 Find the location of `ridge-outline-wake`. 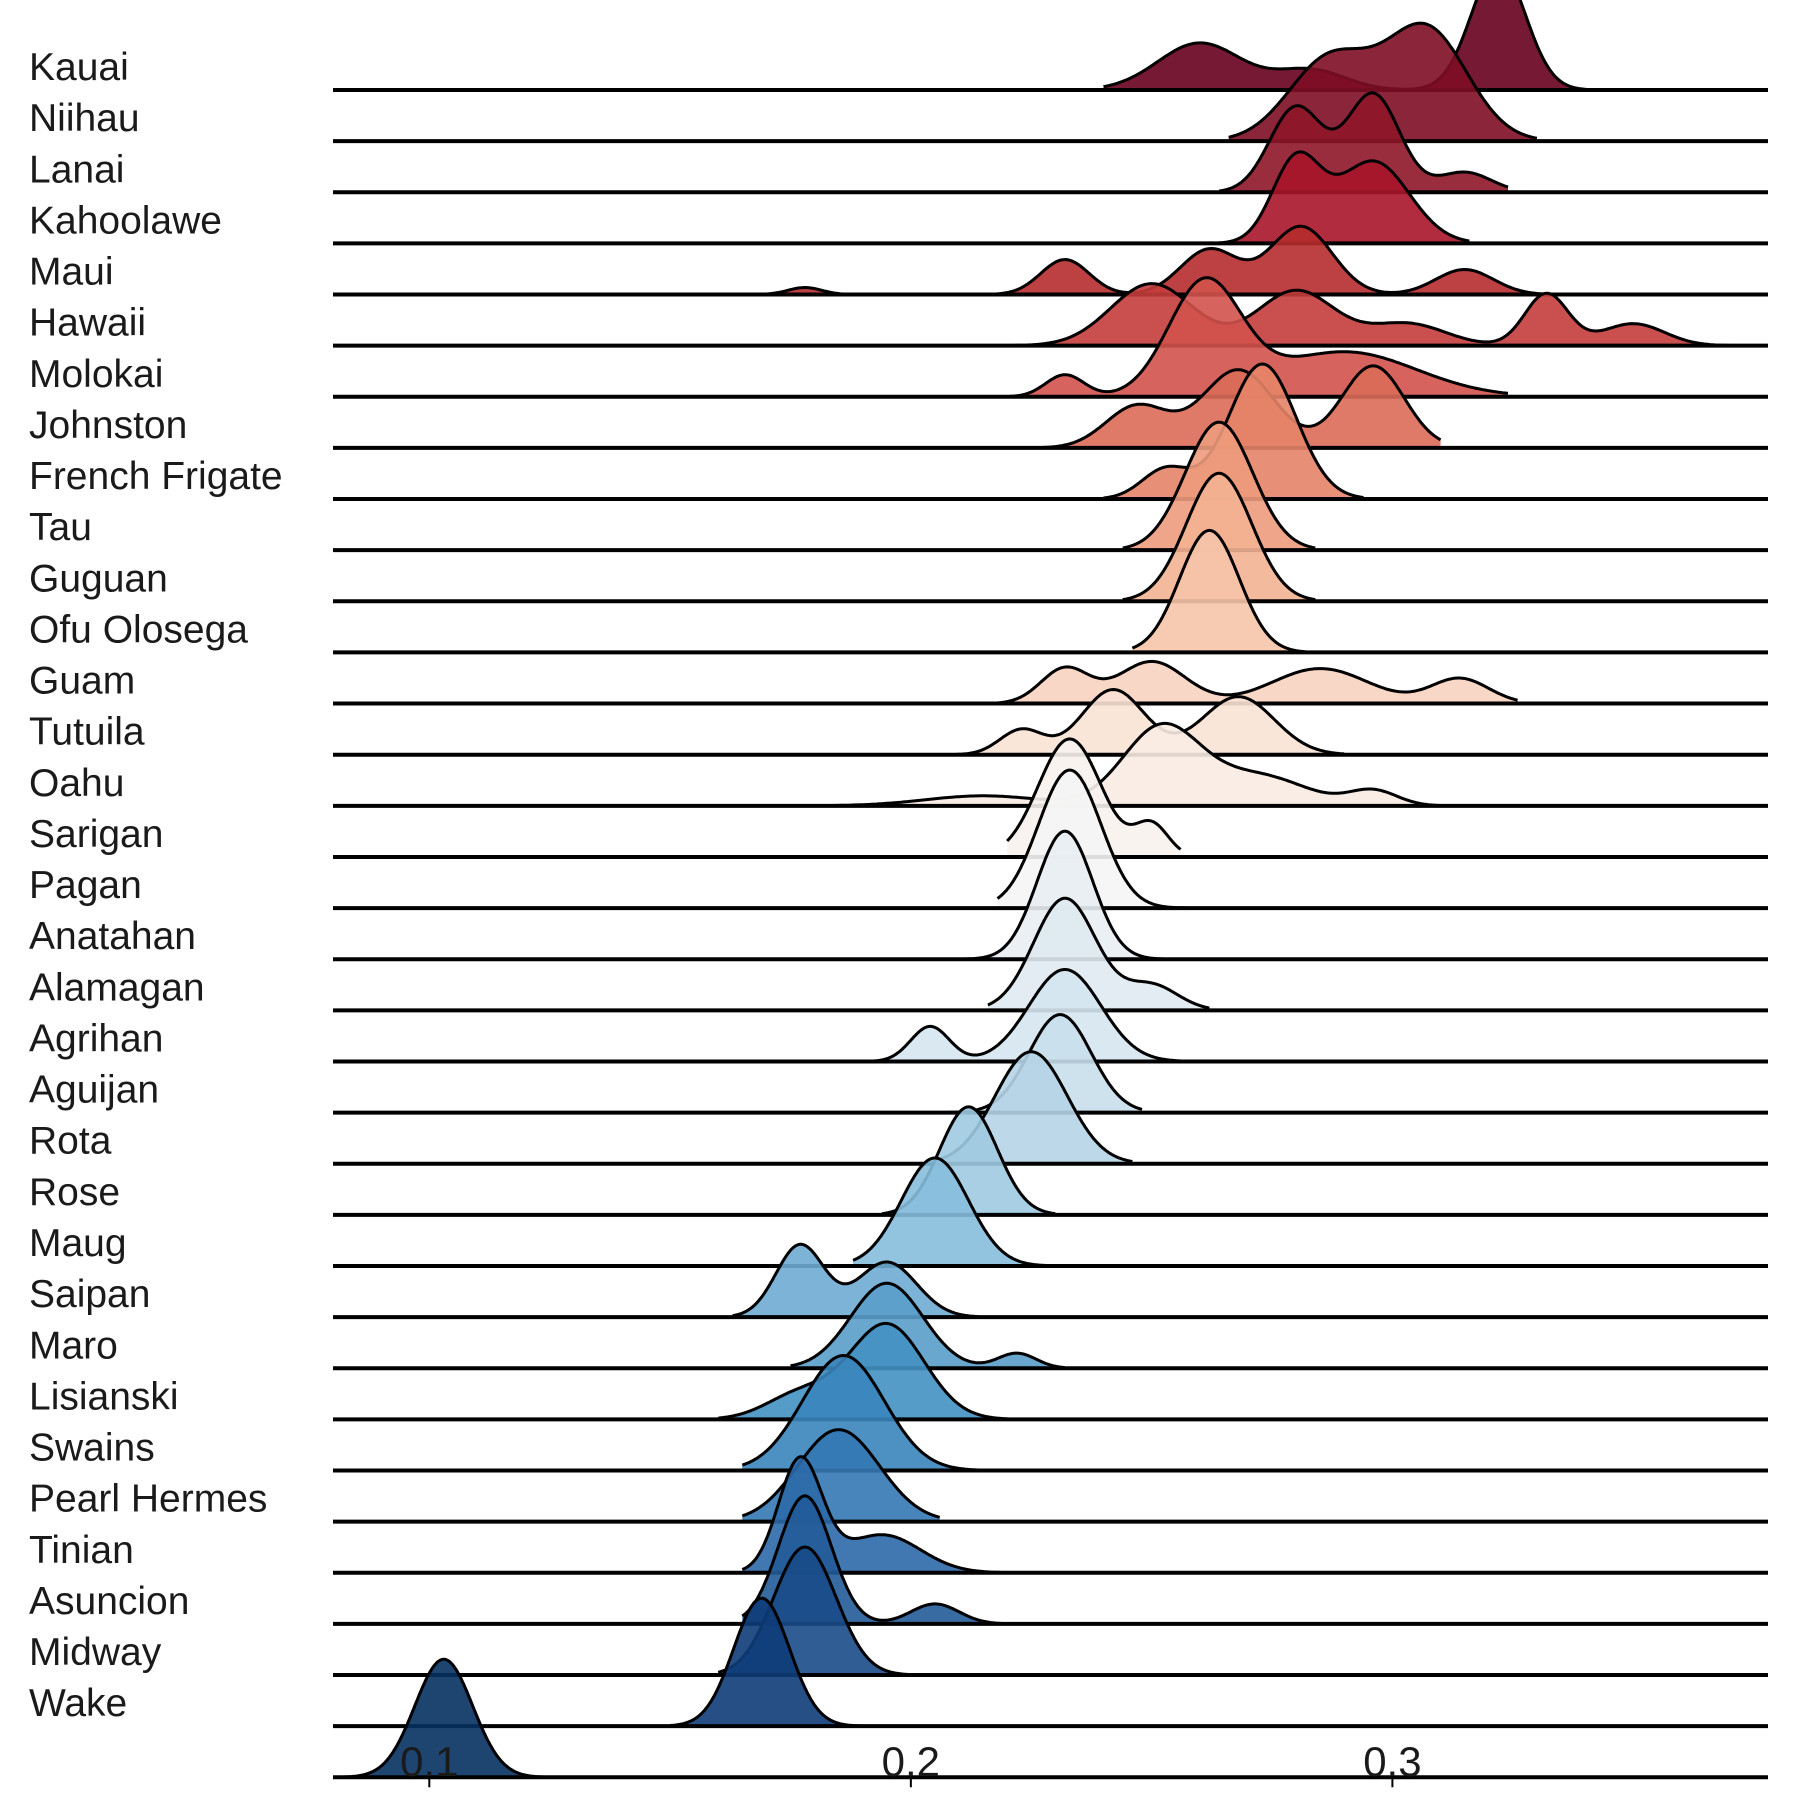

ridge-outline-wake is located at coordinates (766, 1662).